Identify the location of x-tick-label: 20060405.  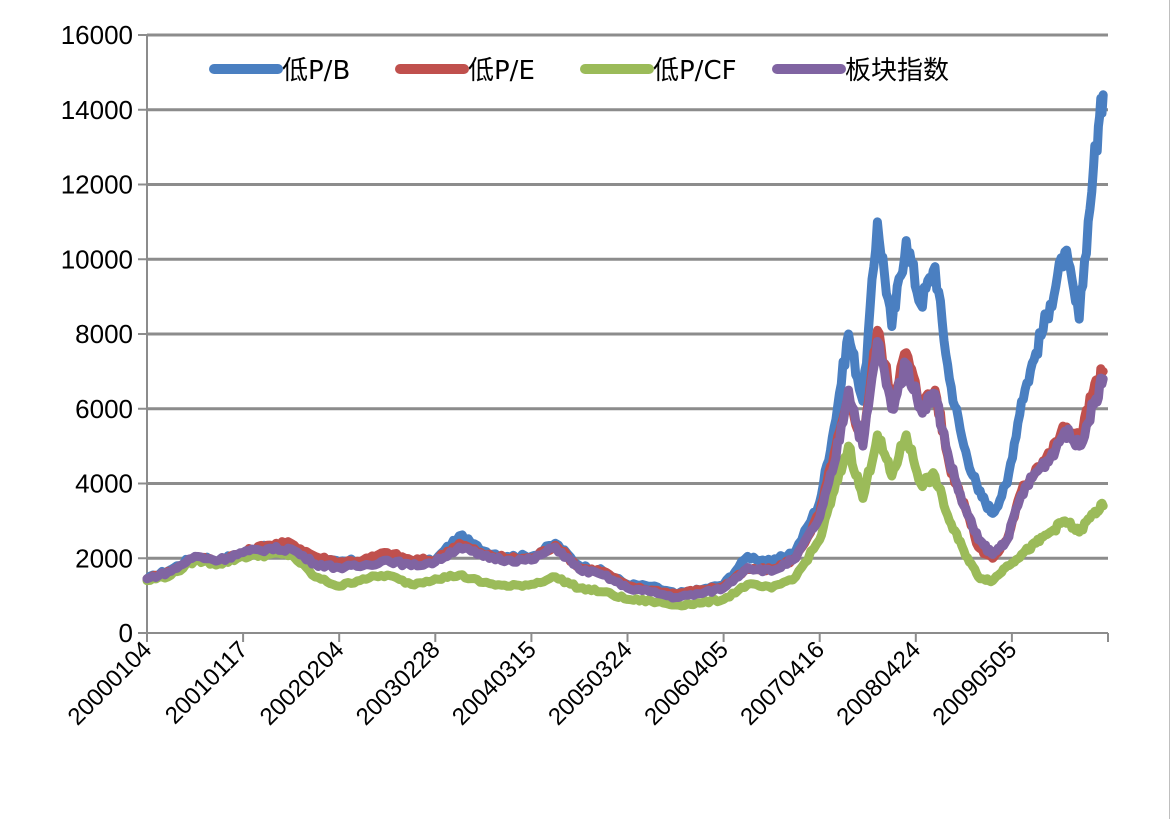
(686, 683).